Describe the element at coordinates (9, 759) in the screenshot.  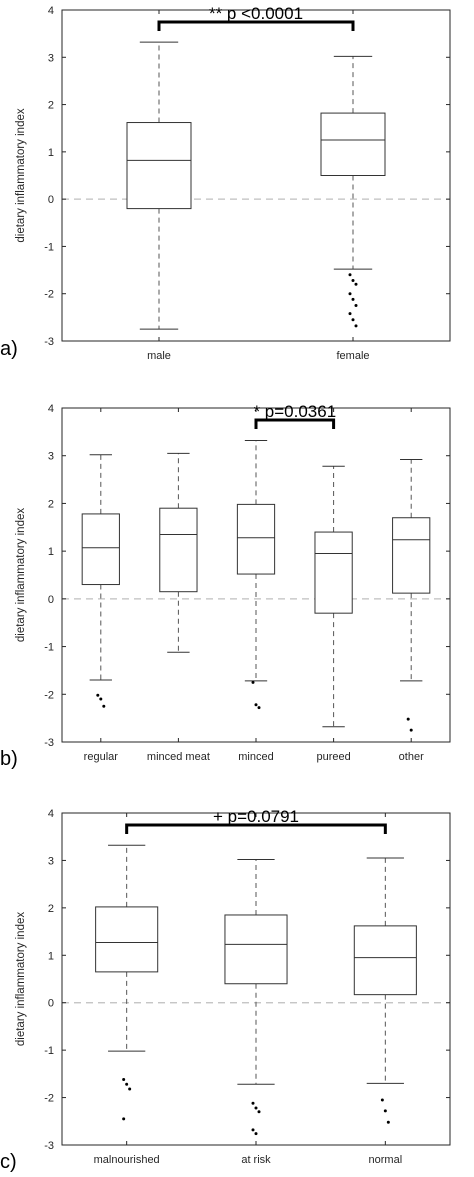
I see `panel-label: b)` at that location.